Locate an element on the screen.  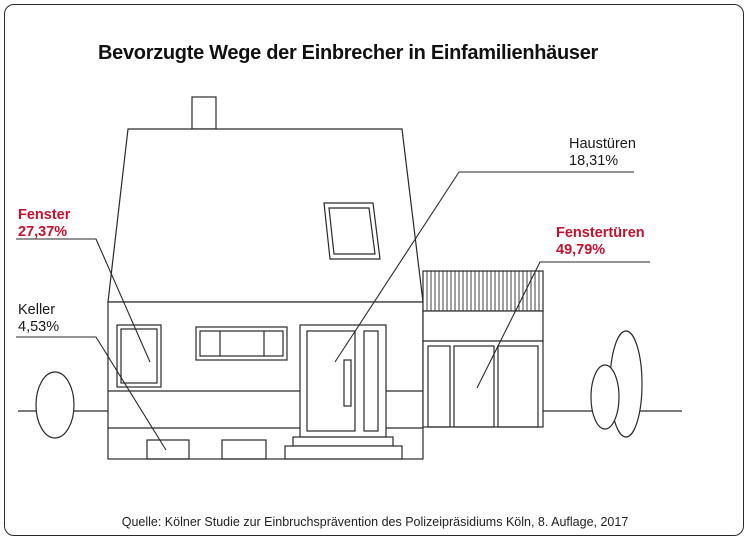
label-keller-name: Keller is located at coordinates (37, 310).